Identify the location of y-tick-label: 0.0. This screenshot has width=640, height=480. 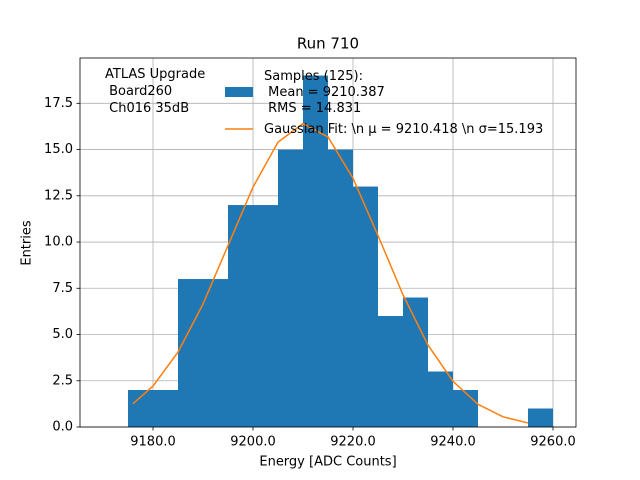
(62, 427).